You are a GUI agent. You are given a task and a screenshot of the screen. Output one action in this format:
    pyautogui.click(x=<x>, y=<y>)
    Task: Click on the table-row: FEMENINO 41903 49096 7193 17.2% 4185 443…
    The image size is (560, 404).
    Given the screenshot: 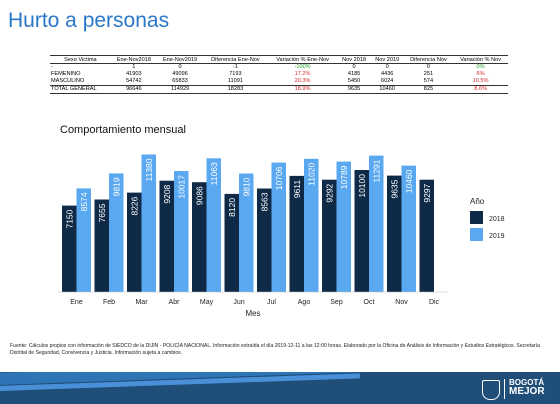 What is the action you would take?
    pyautogui.click(x=279, y=74)
    